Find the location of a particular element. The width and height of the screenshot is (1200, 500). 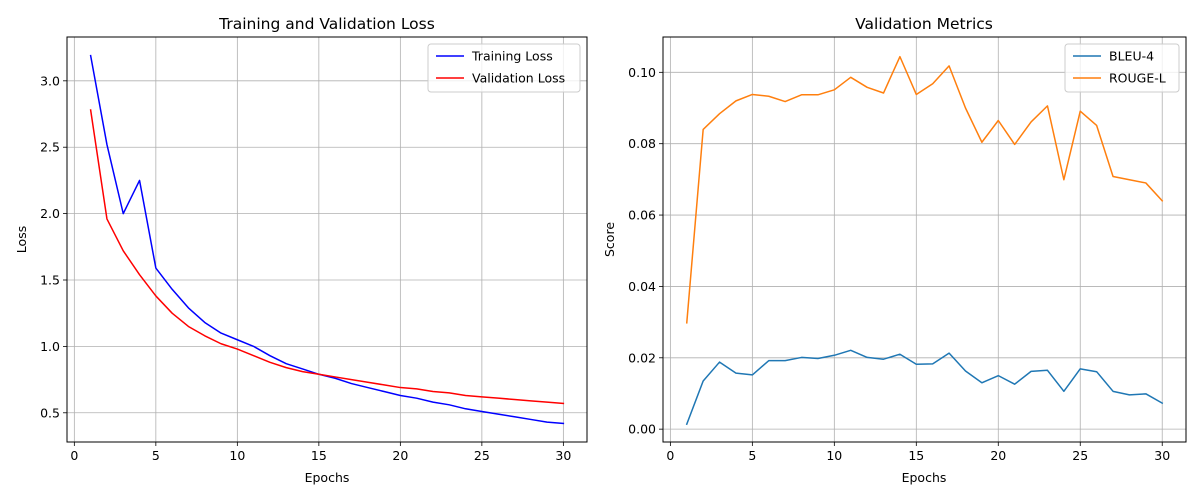

y-tick-label: 3.0 is located at coordinates (50, 80).